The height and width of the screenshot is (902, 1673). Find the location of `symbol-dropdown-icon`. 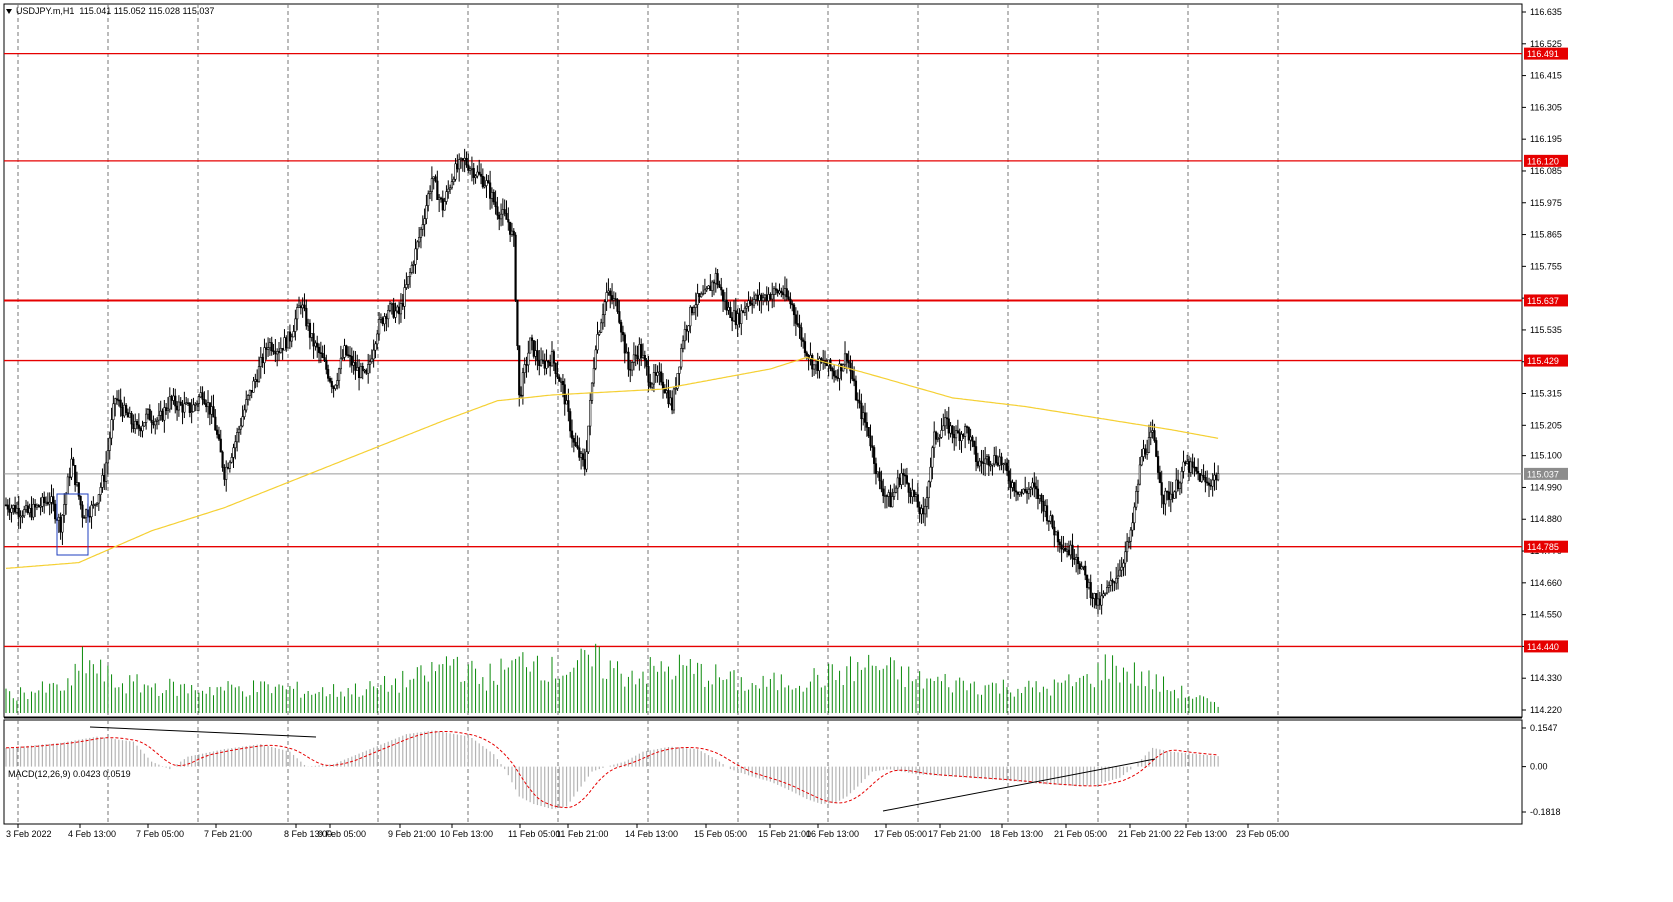

symbol-dropdown-icon is located at coordinates (9, 11).